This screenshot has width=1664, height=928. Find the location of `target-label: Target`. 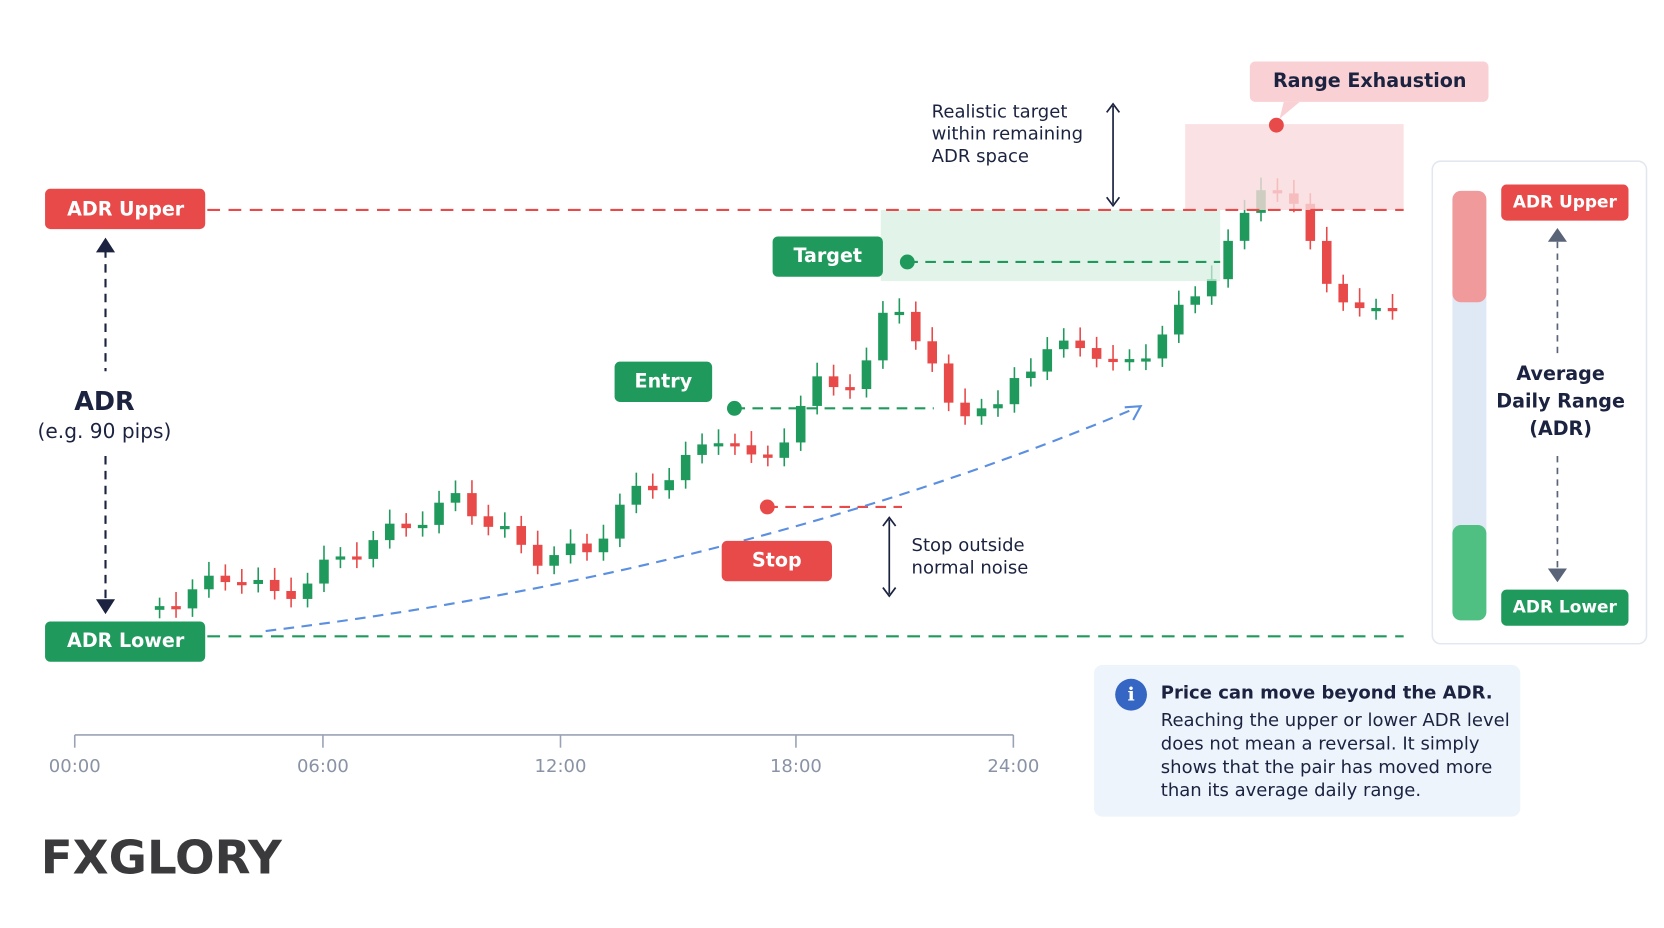

target-label: Target is located at coordinates (827, 255).